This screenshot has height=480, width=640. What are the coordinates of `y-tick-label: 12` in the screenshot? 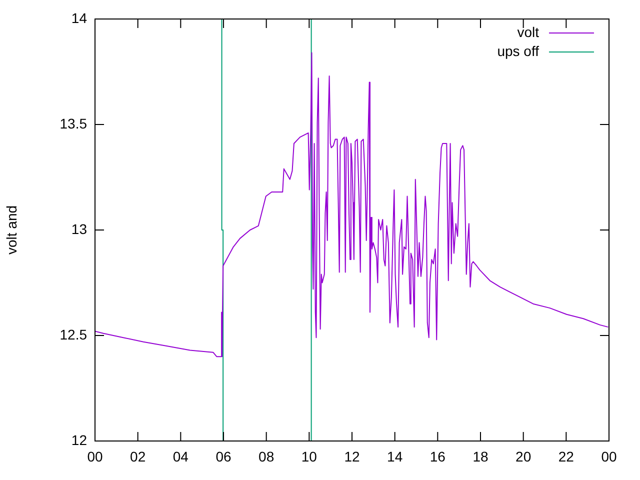 It's located at (79, 440).